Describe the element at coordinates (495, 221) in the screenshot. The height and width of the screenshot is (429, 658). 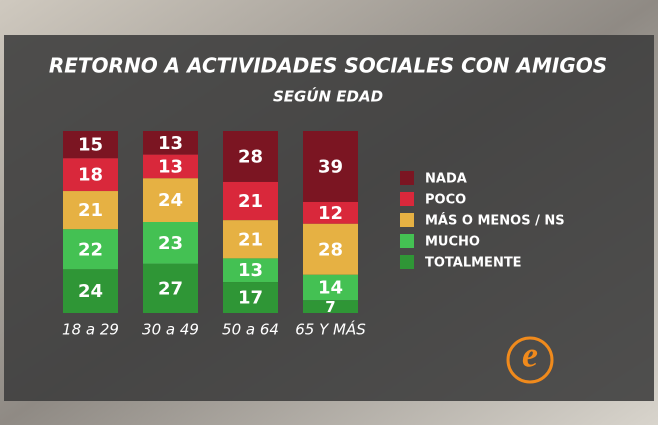
I see `legend-label: MÁS O MENOS / NS` at that location.